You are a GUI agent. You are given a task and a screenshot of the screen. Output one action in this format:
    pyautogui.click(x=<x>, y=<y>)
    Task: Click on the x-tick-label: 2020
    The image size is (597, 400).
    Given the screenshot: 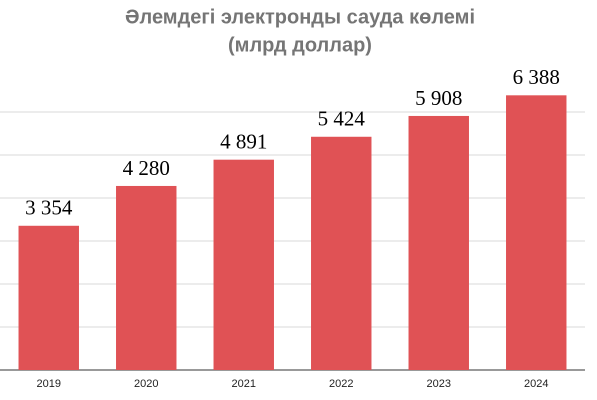 What is the action you would take?
    pyautogui.click(x=146, y=384)
    